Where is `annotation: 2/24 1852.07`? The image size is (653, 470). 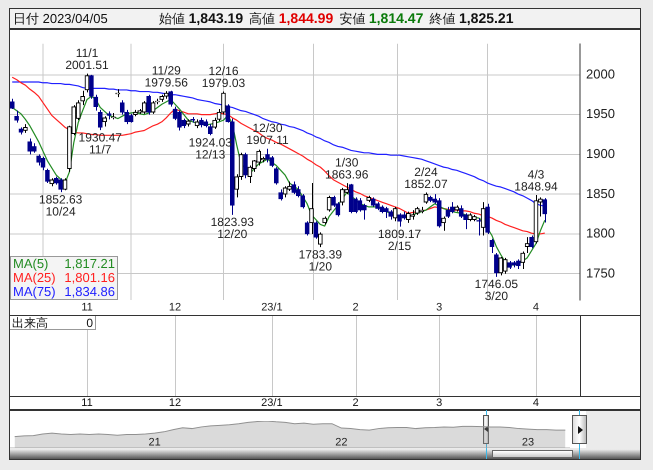 annotation: 2/24 1852.07 is located at coordinates (426, 177).